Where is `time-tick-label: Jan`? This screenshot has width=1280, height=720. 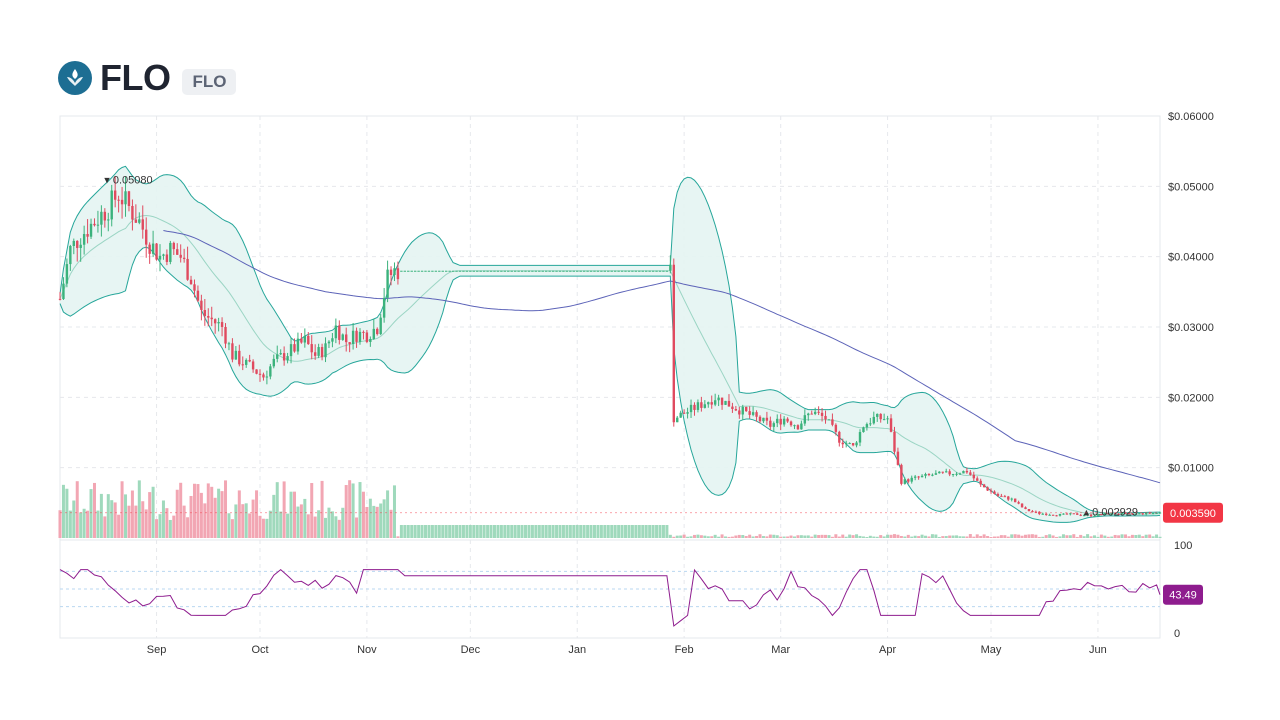
time-tick-label: Jan is located at coordinates (577, 650).